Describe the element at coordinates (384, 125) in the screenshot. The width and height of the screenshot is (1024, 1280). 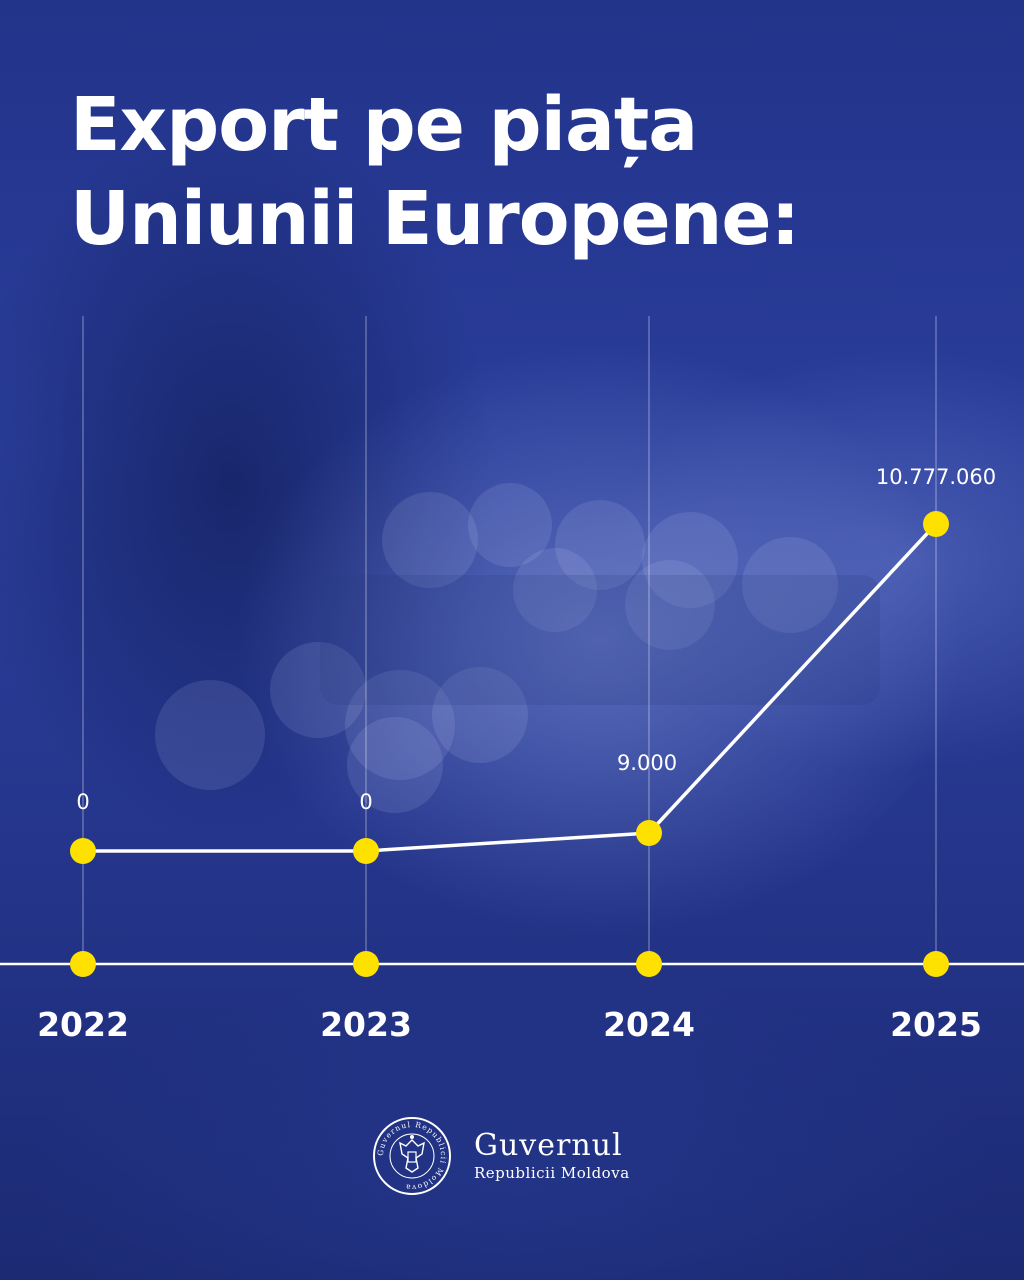
I see `title-line-1: Export pe piața` at that location.